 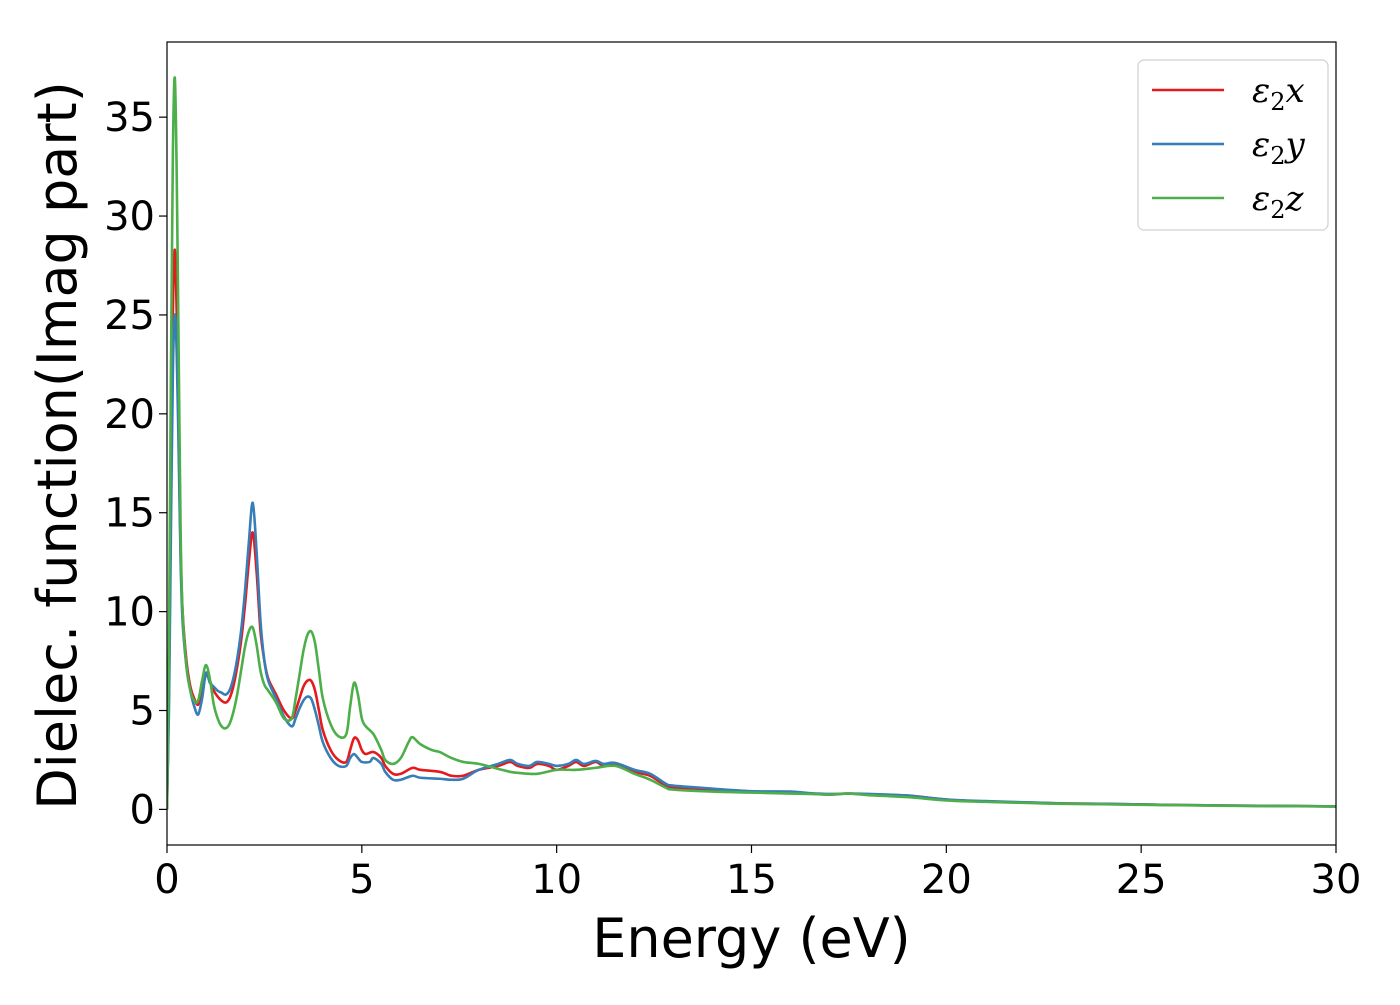 I want to click on y-tick-label: 30, so click(x=129, y=217).